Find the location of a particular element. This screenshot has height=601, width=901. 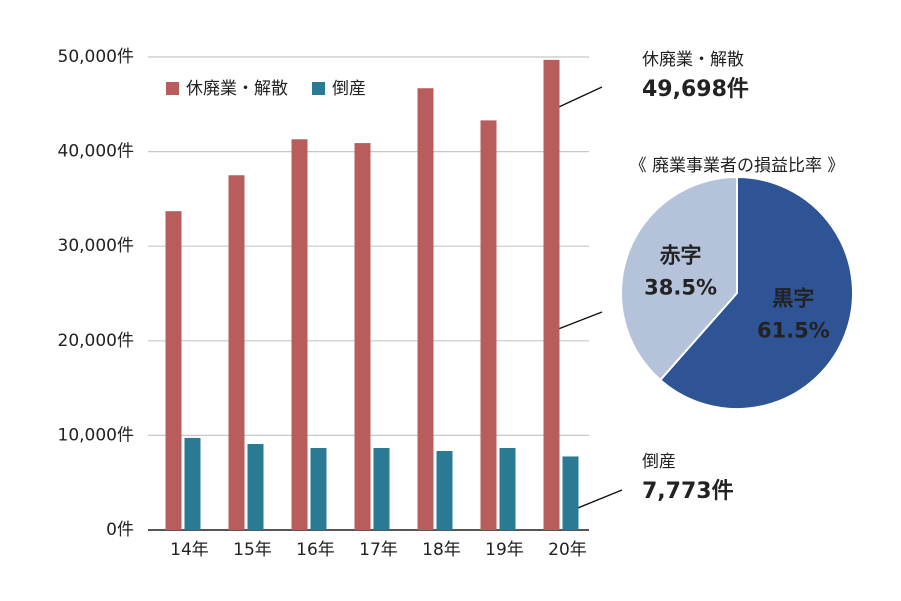

pie-category: 黒字 is located at coordinates (793, 298).